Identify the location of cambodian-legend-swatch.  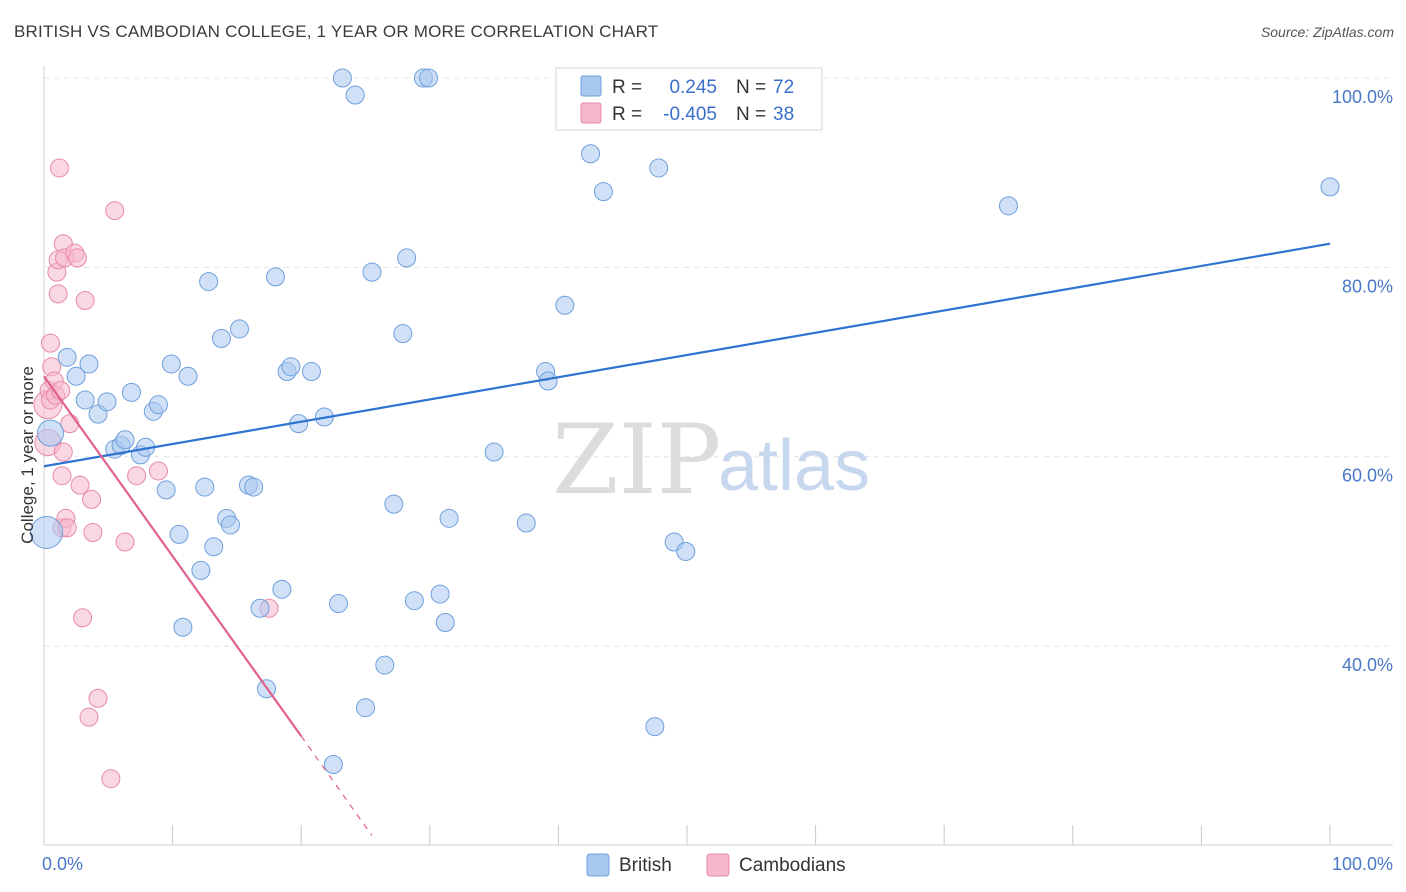
(591, 113).